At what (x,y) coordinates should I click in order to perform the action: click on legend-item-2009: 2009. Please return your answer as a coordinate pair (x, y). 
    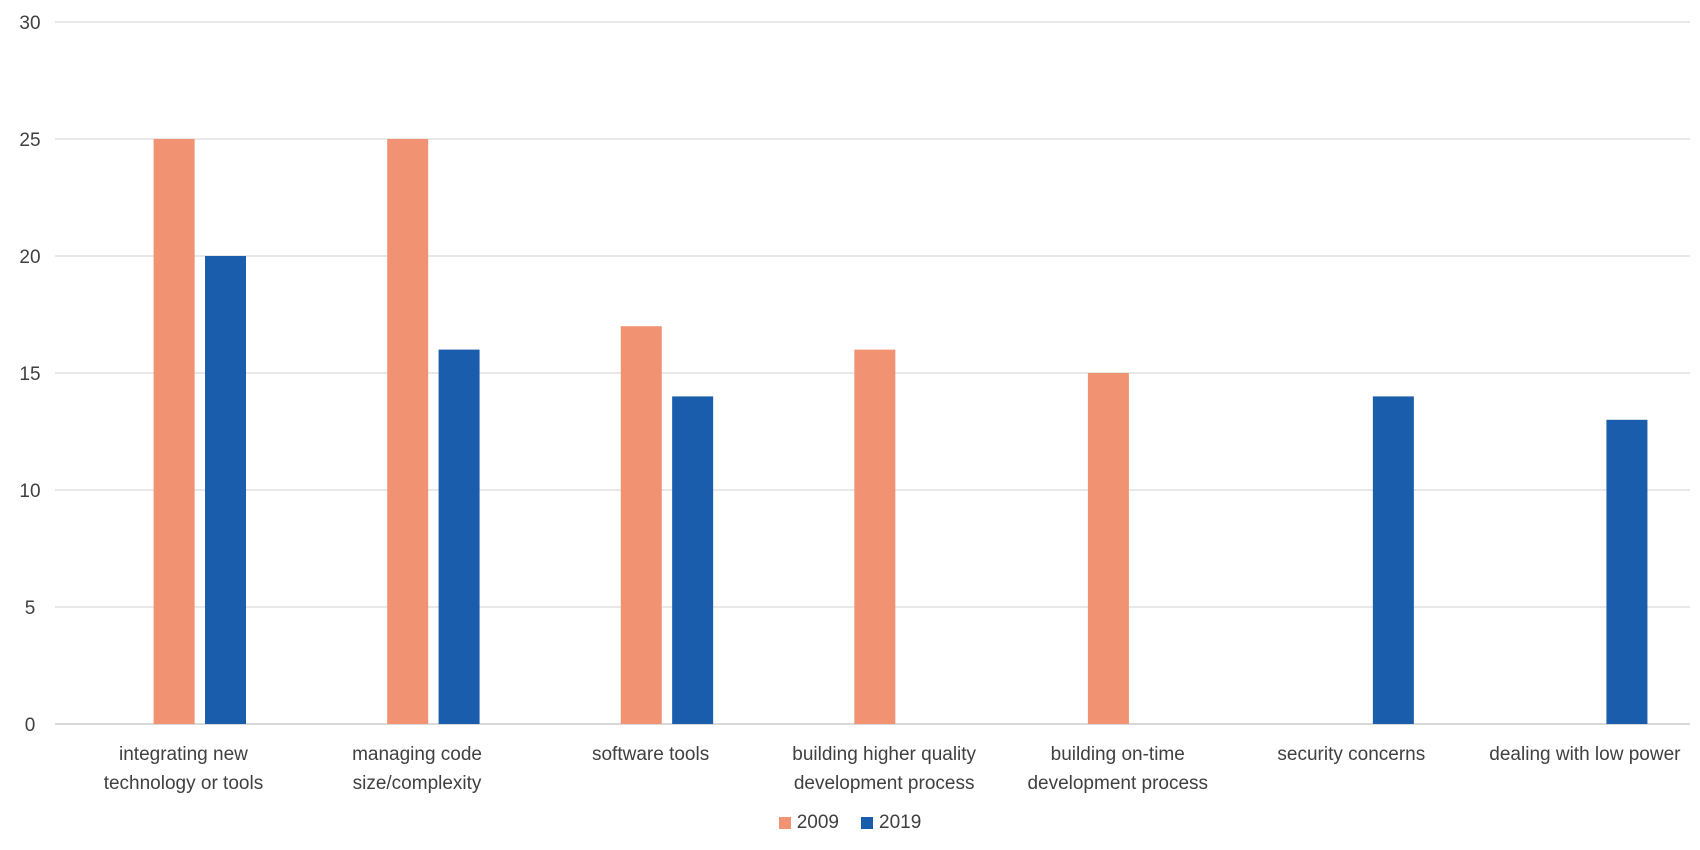
    Looking at the image, I should click on (808, 823).